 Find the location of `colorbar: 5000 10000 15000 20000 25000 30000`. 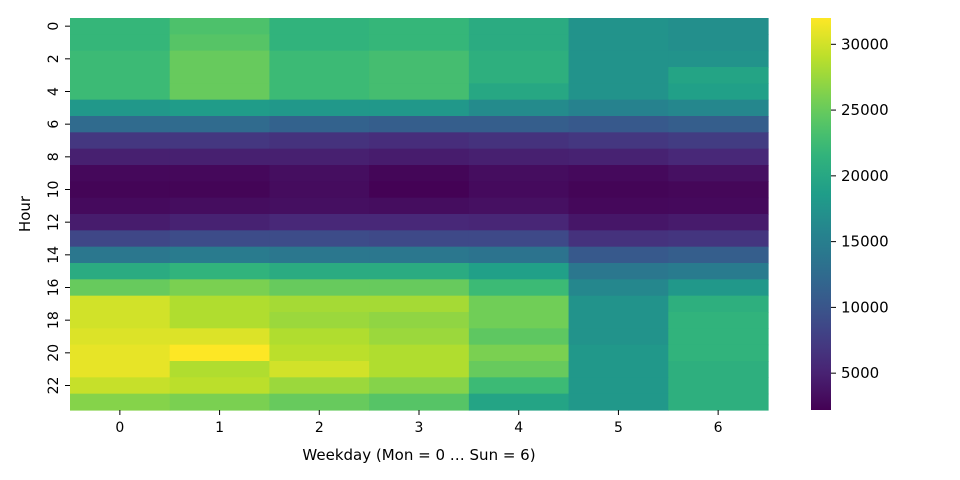

colorbar: 5000 10000 15000 20000 25000 30000 is located at coordinates (850, 214).